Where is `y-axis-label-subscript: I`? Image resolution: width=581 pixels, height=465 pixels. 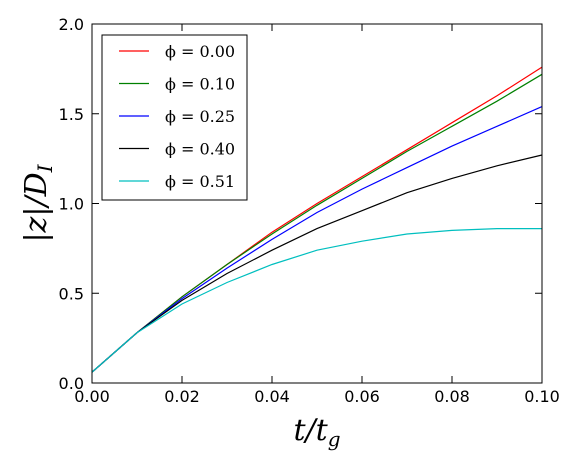
y-axis-label-subscript: I is located at coordinates (45, 168).